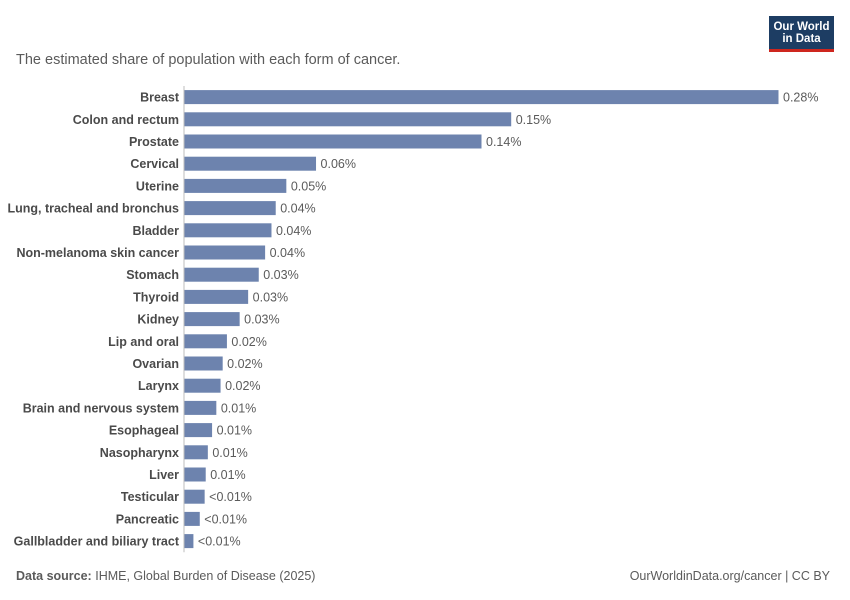 This screenshot has height=600, width=850. I want to click on logo-line-1: Our World, so click(801, 27).